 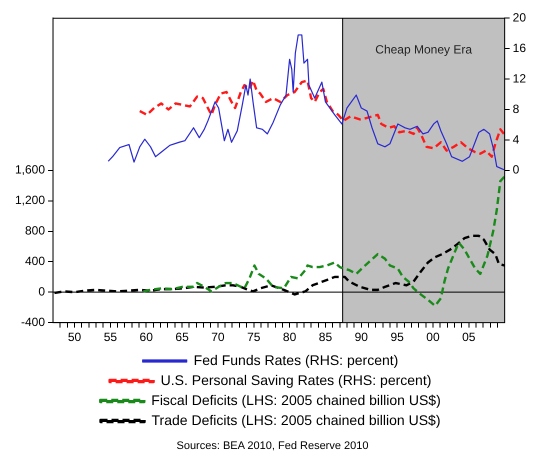 I want to click on y2-tick-label: 16, so click(x=519, y=47).